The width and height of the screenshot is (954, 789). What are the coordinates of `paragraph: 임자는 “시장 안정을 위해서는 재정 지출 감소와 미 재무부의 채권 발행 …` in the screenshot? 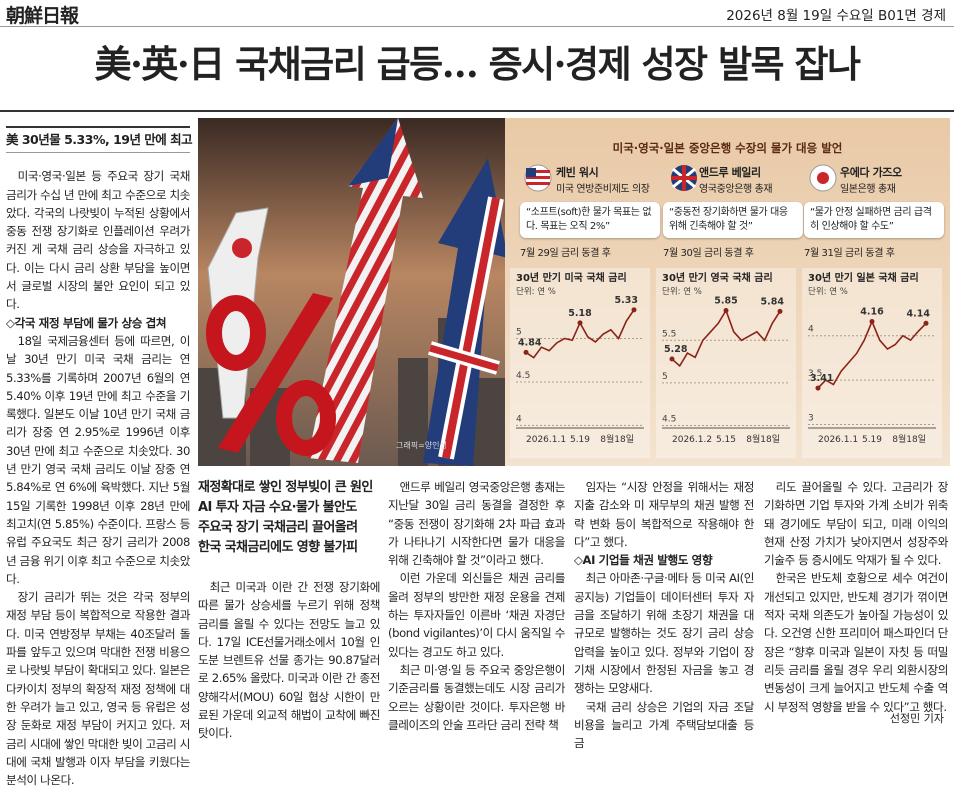 It's located at (664, 514).